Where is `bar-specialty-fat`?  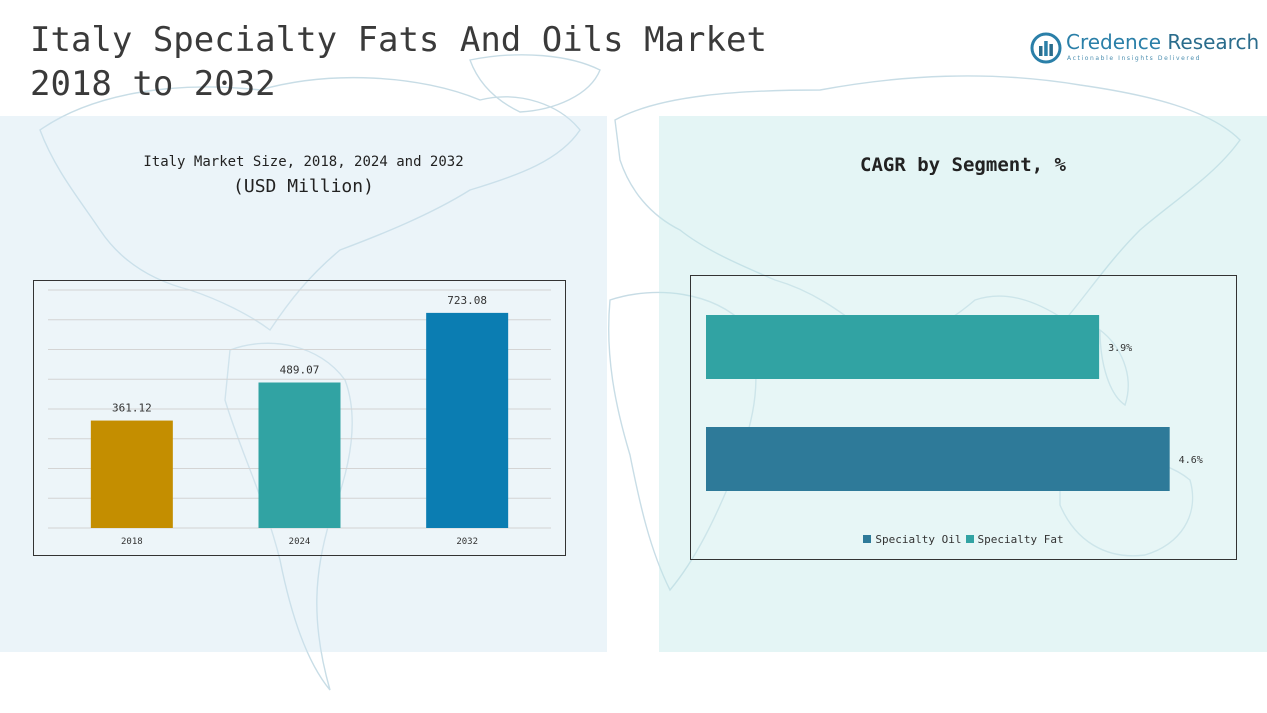
bar-specialty-fat is located at coordinates (903, 347).